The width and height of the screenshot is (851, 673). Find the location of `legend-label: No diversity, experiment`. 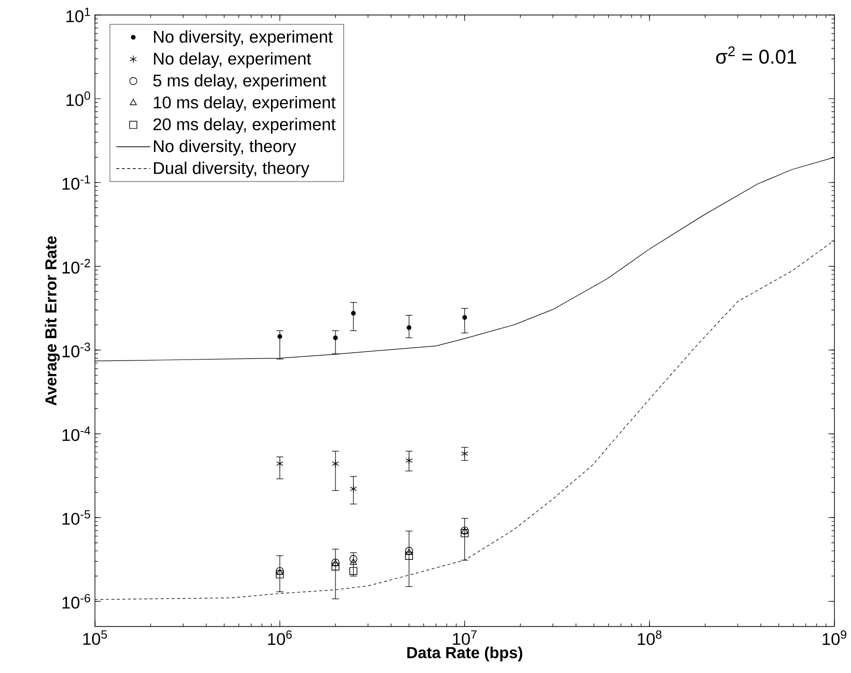

legend-label: No diversity, experiment is located at coordinates (243, 38).